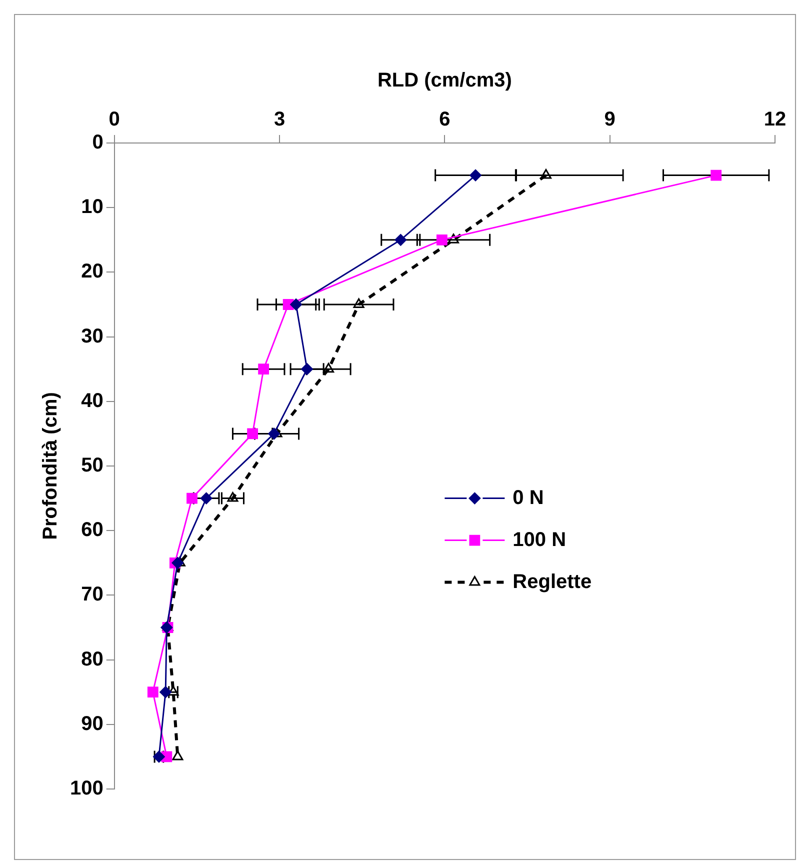 The height and width of the screenshot is (861, 797). I want to click on x-tick-label: 0, so click(114, 119).